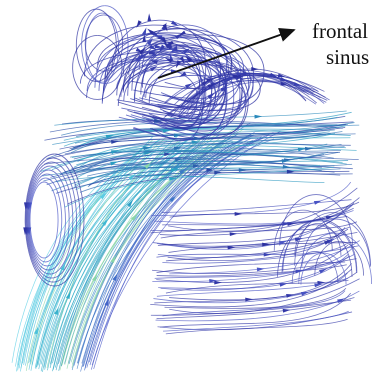  Describe the element at coordinates (226, 53) in the screenshot. I see `annotation-arrow` at that location.